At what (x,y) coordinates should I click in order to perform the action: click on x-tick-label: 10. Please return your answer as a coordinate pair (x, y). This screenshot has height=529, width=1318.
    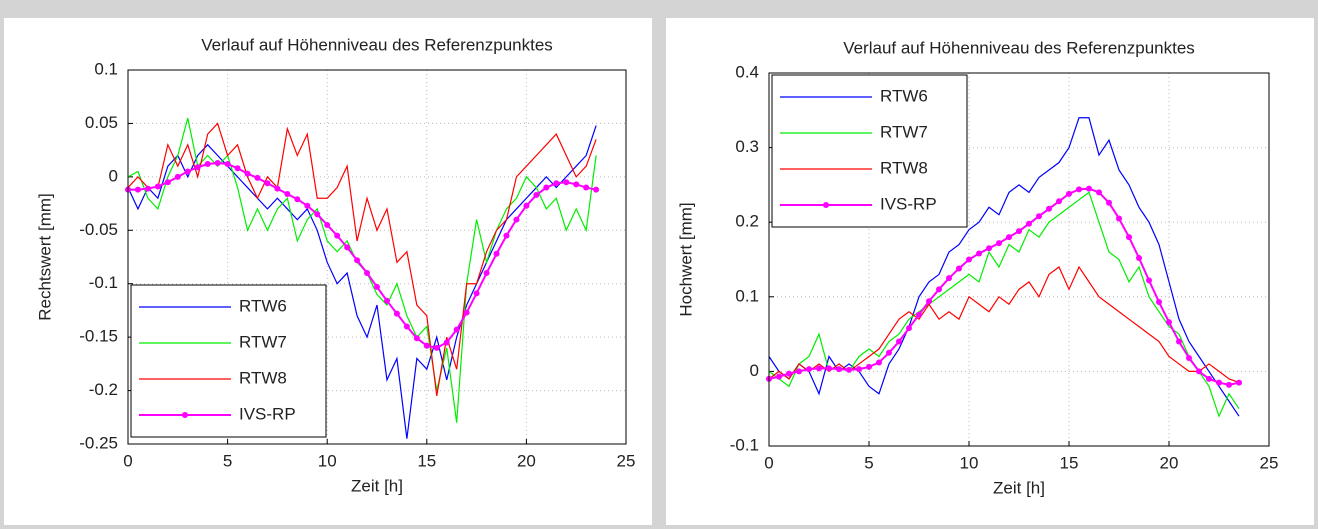
    Looking at the image, I should click on (969, 462).